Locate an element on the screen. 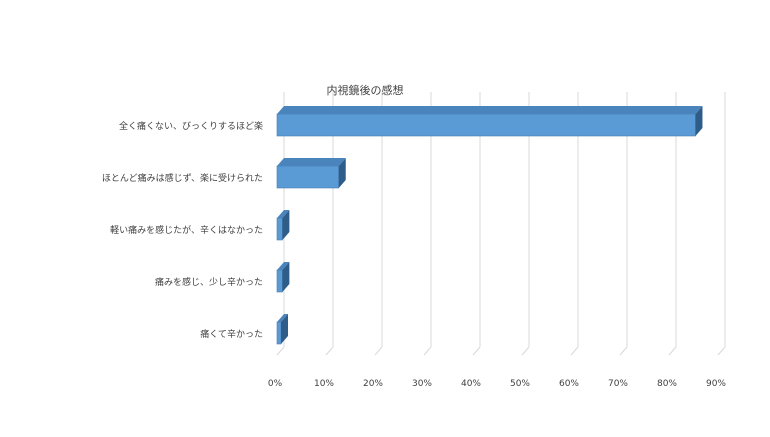  category-label: 軽い痛みを感じたが、辛くはなかった is located at coordinates (186, 230).